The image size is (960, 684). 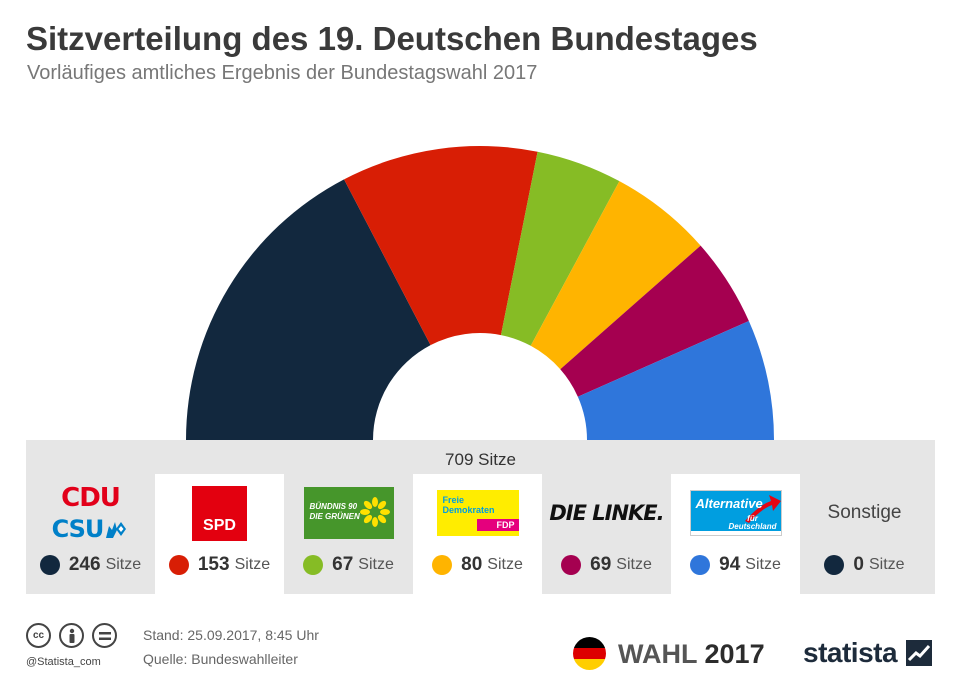 I want to click on seat-count-linke: 69 Sitze, so click(x=606, y=565).